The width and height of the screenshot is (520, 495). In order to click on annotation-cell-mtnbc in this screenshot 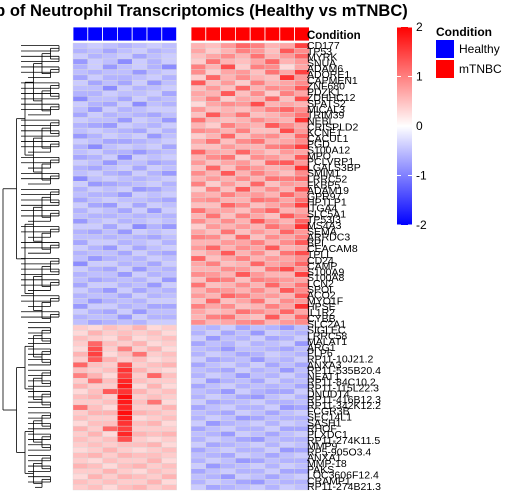, I will do `click(198, 34)`.